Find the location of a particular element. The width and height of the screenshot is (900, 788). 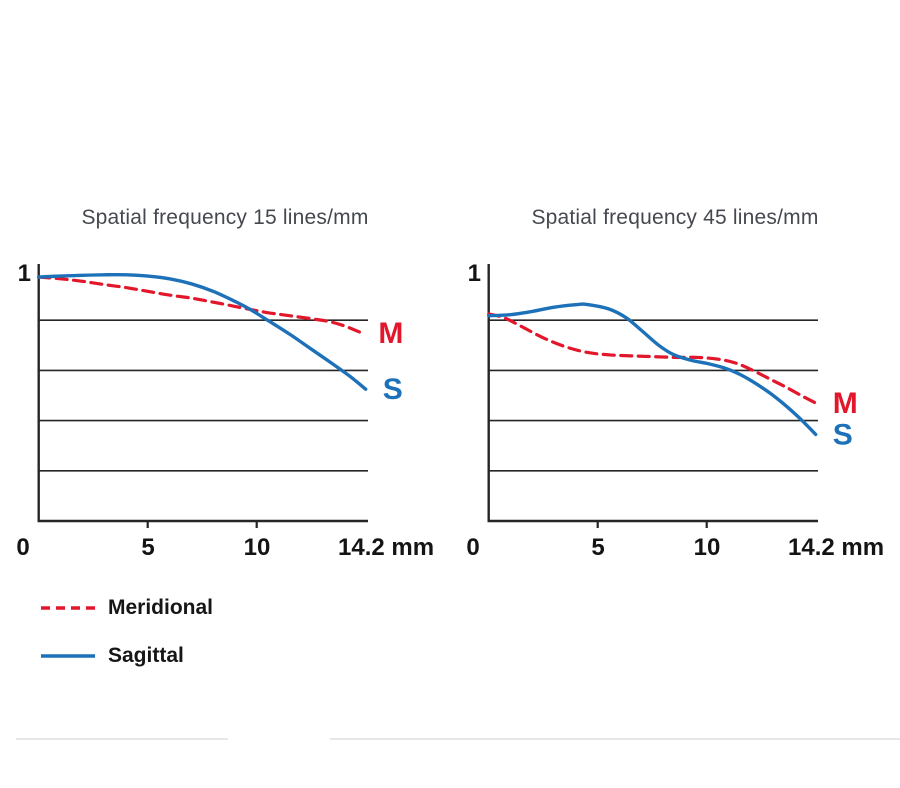

chart-title-15: Spatial frequency 15 lines/mm is located at coordinates (225, 217).